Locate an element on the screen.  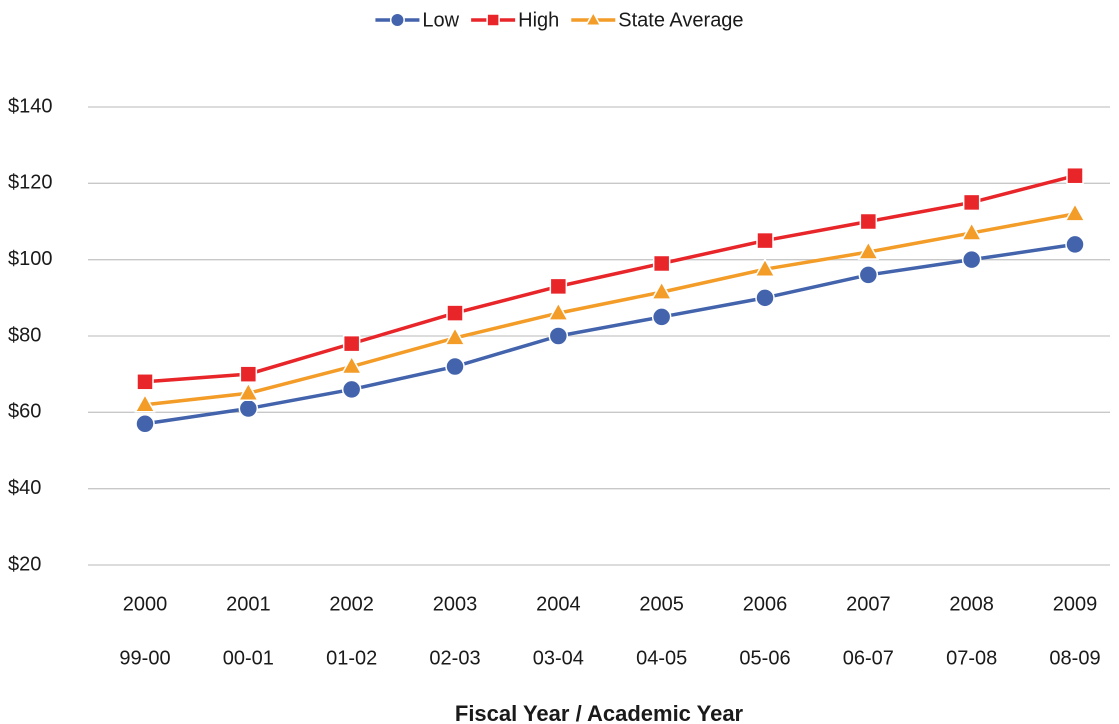
legend-label: High is located at coordinates (538, 20).